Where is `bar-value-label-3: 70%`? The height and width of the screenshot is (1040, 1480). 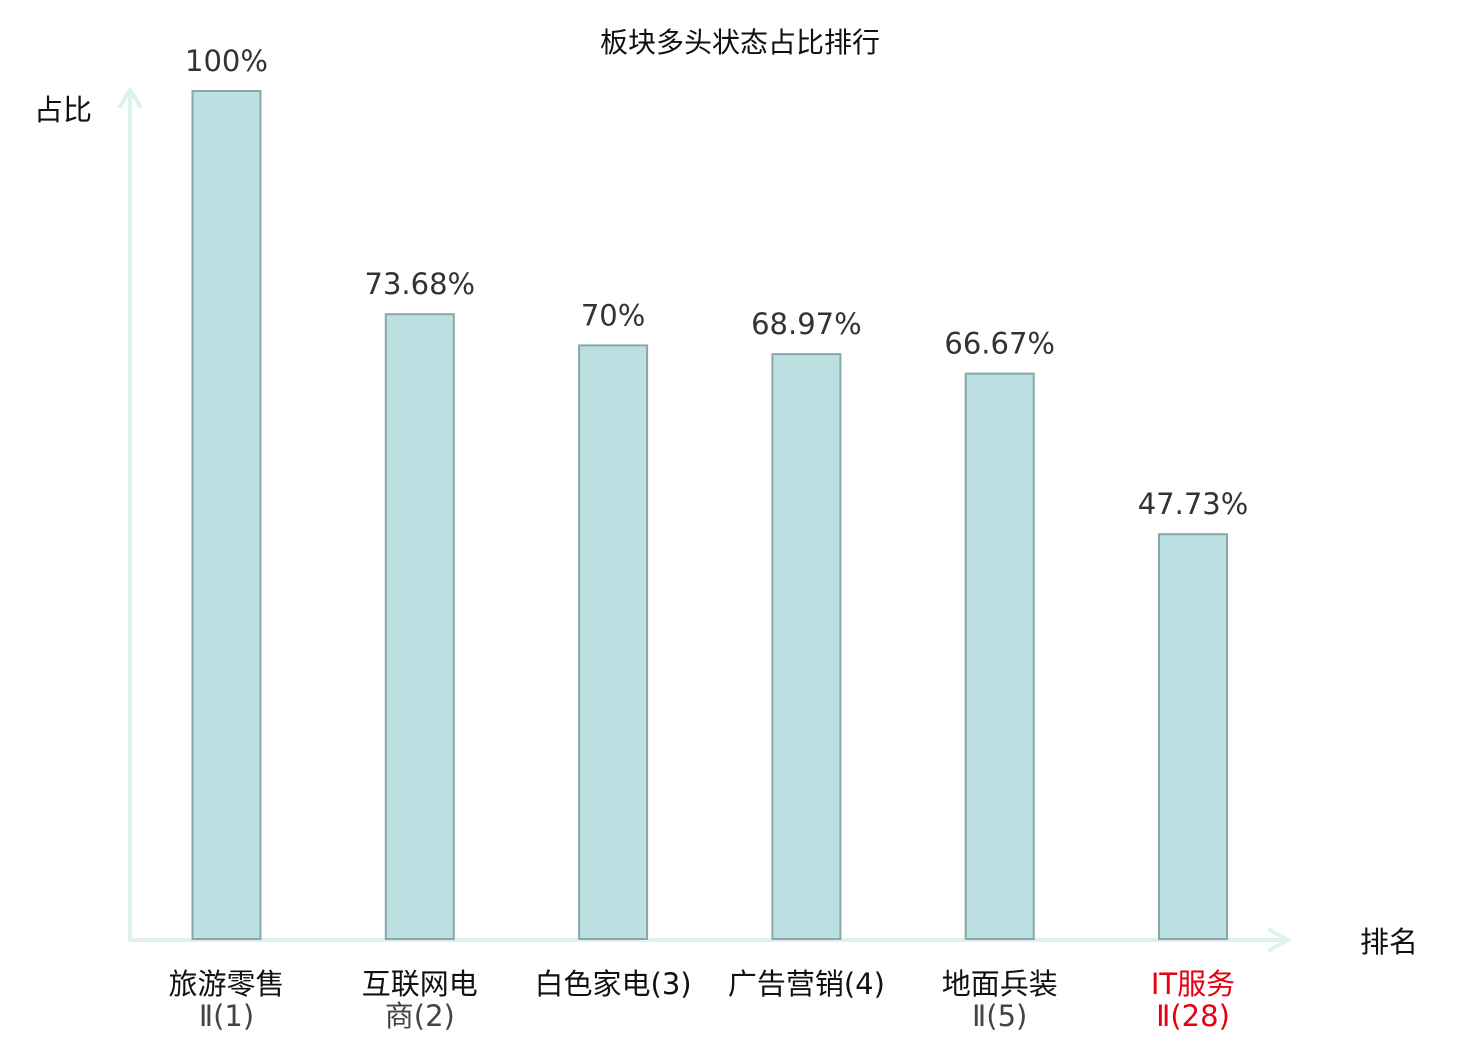 bar-value-label-3: 70% is located at coordinates (613, 315).